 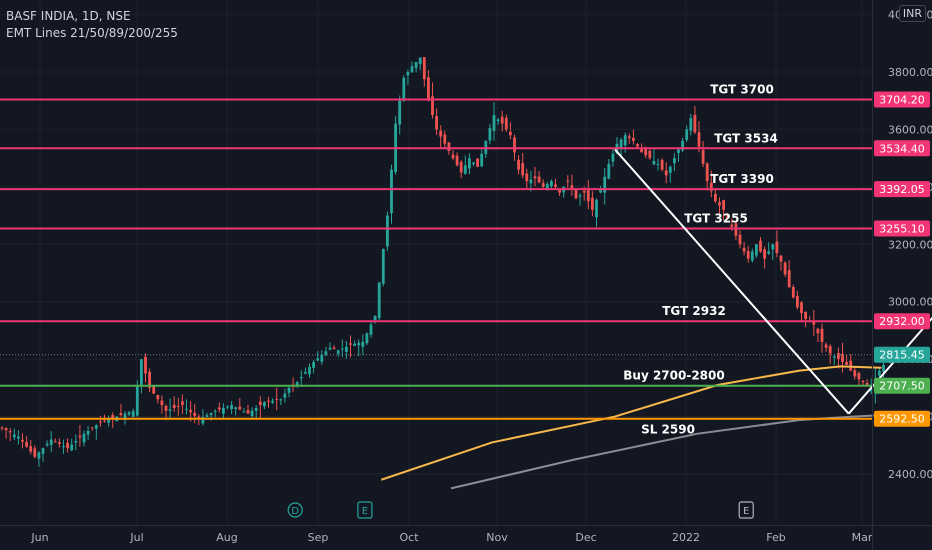 I want to click on y-tick-label: 3200.00, so click(x=910, y=244).